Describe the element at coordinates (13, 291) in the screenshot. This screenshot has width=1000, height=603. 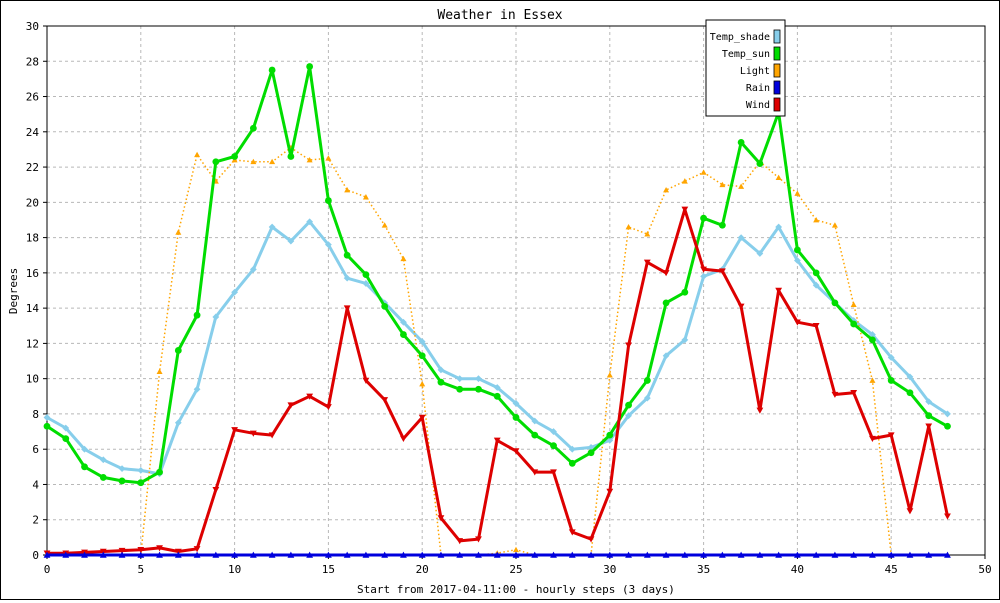
I see `y-axis-label: Degrees` at that location.